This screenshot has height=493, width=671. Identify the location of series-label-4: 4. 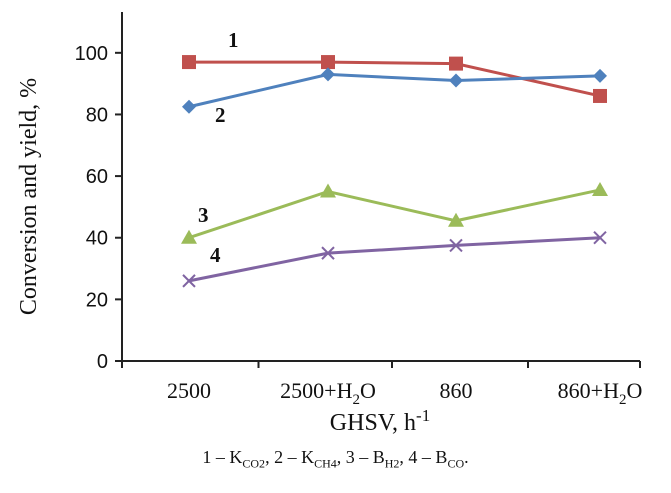
(215, 255).